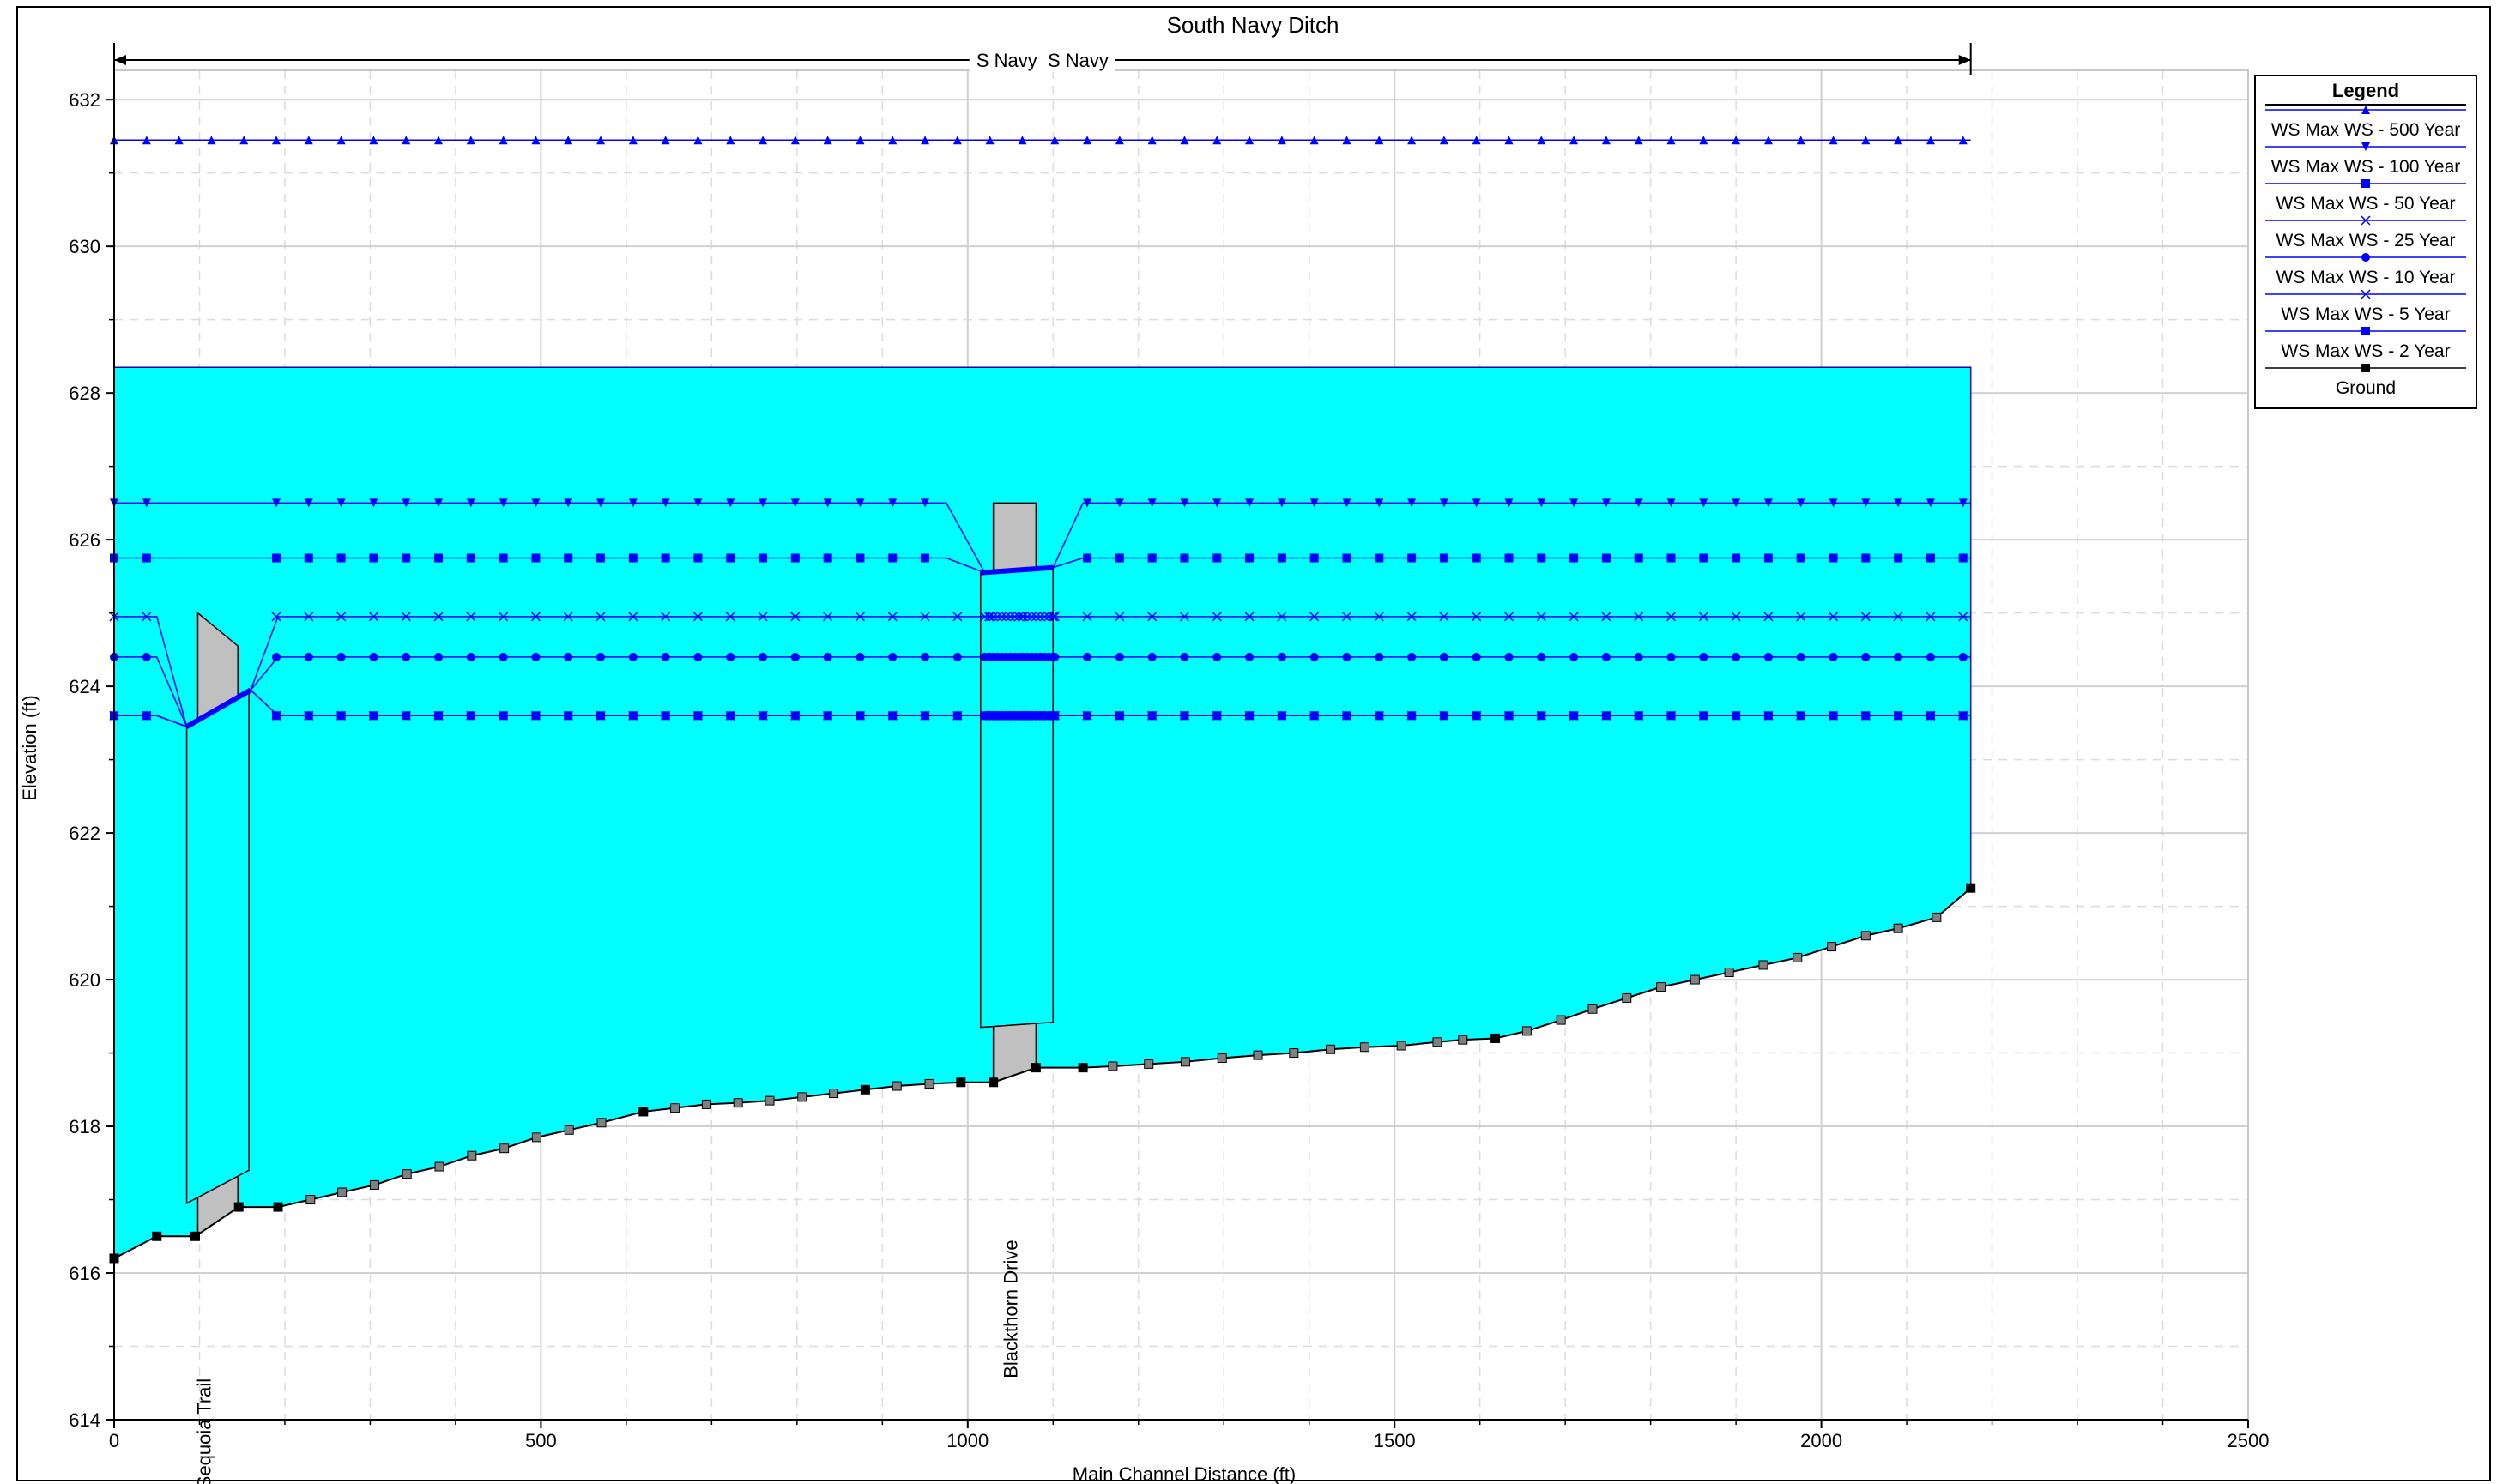 The width and height of the screenshot is (2497, 1484). Describe the element at coordinates (1011, 1309) in the screenshot. I see `bridge-label: Blackthorn Drive` at that location.